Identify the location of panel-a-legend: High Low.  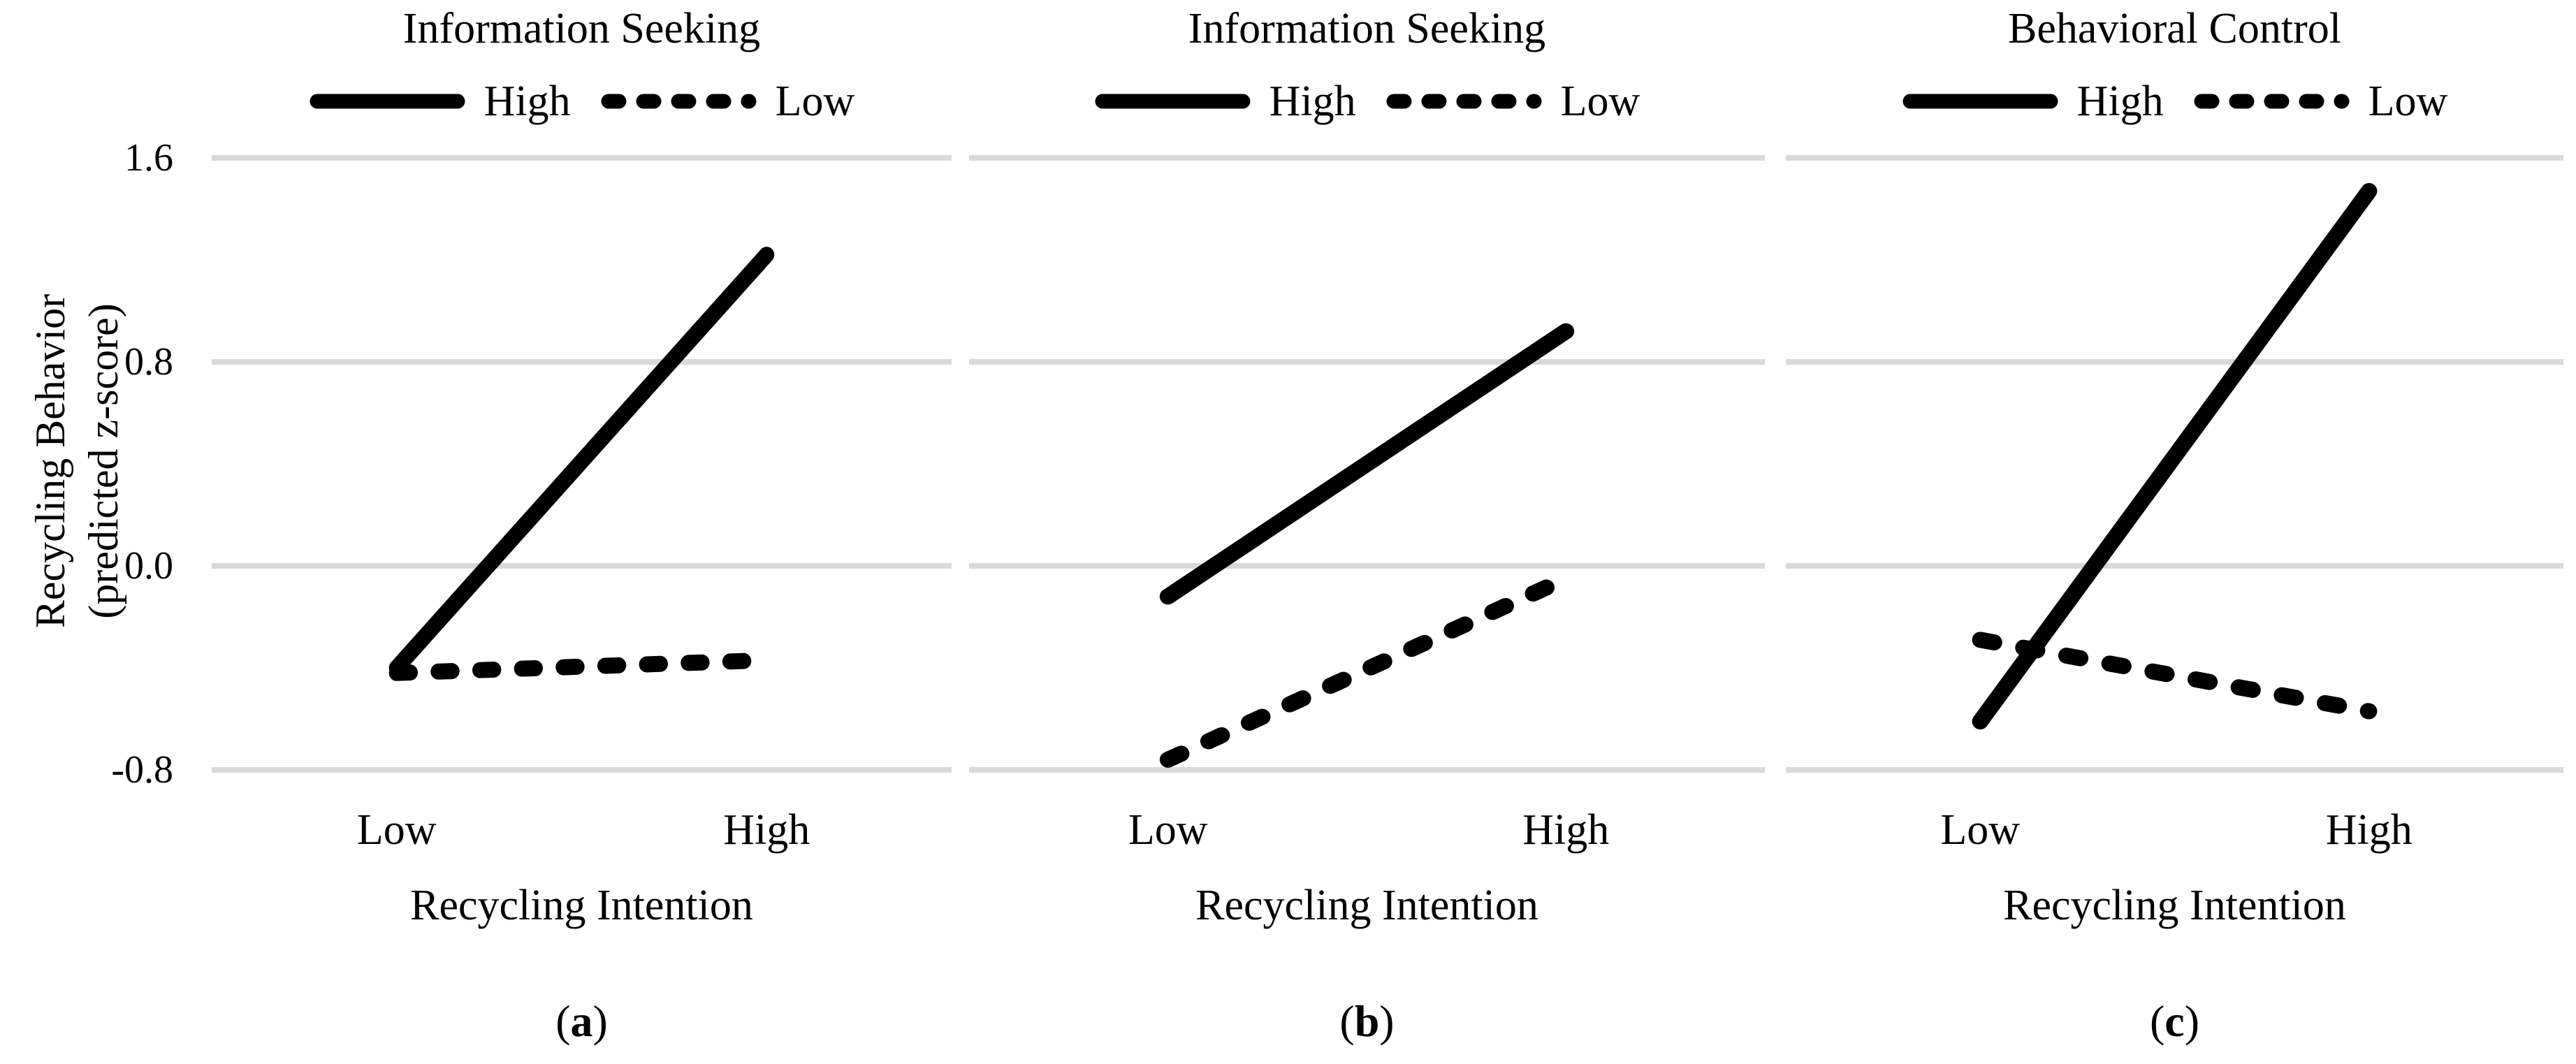
(582, 101).